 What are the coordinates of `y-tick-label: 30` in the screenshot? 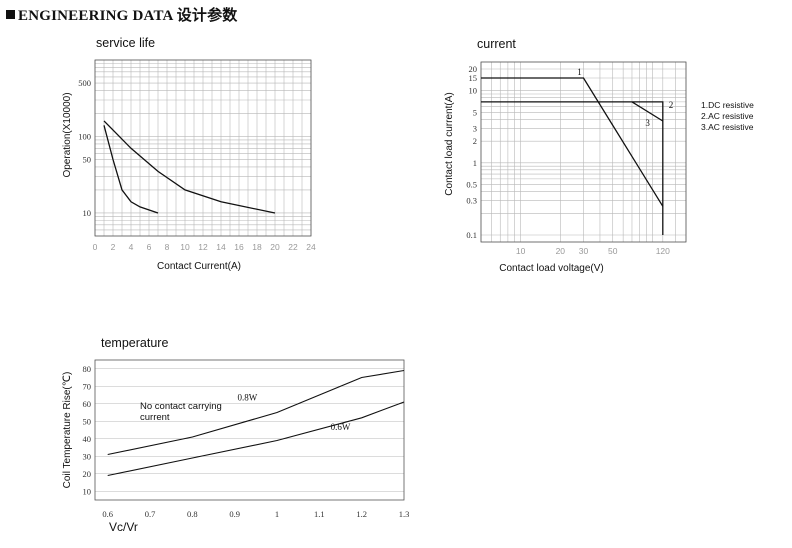 It's located at (87, 456).